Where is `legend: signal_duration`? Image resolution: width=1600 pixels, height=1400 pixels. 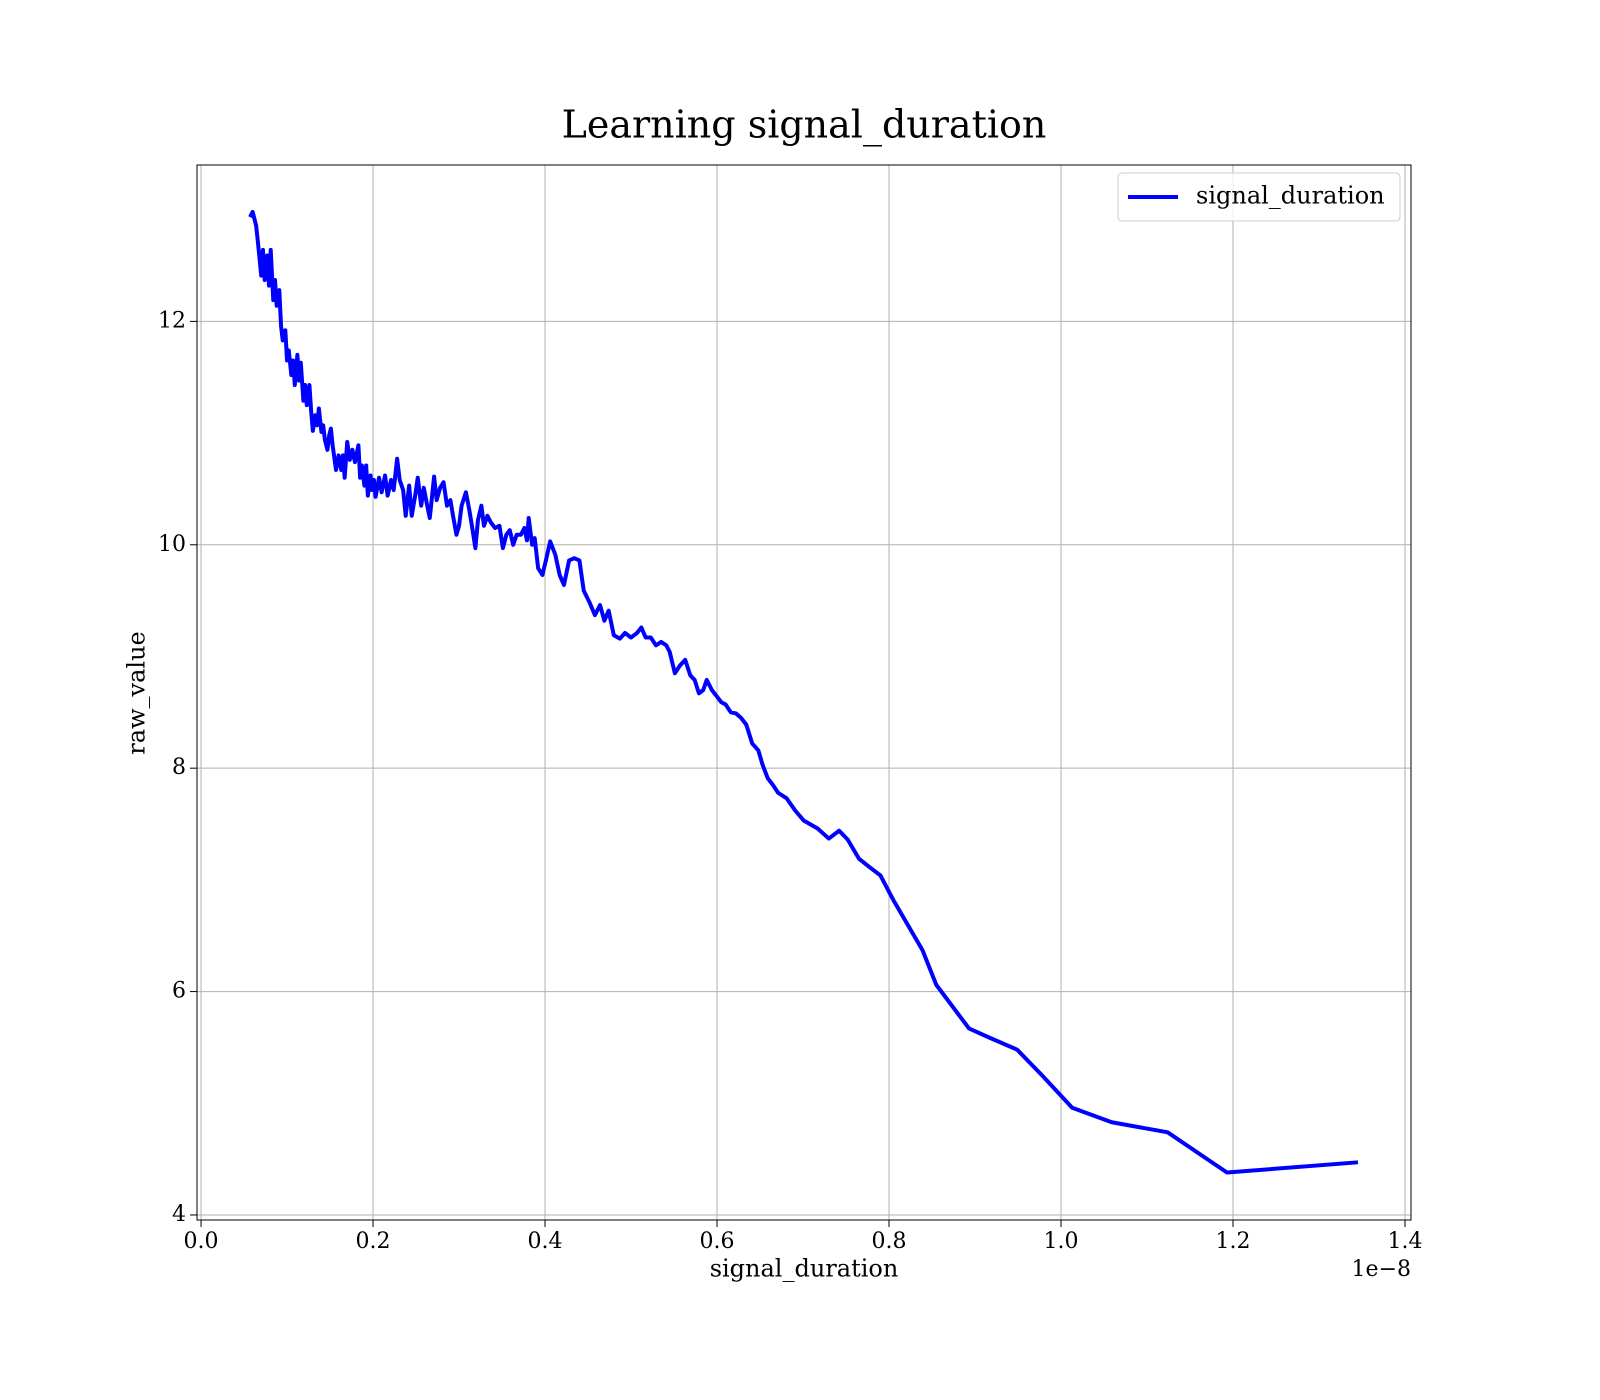 legend: signal_duration is located at coordinates (1259, 197).